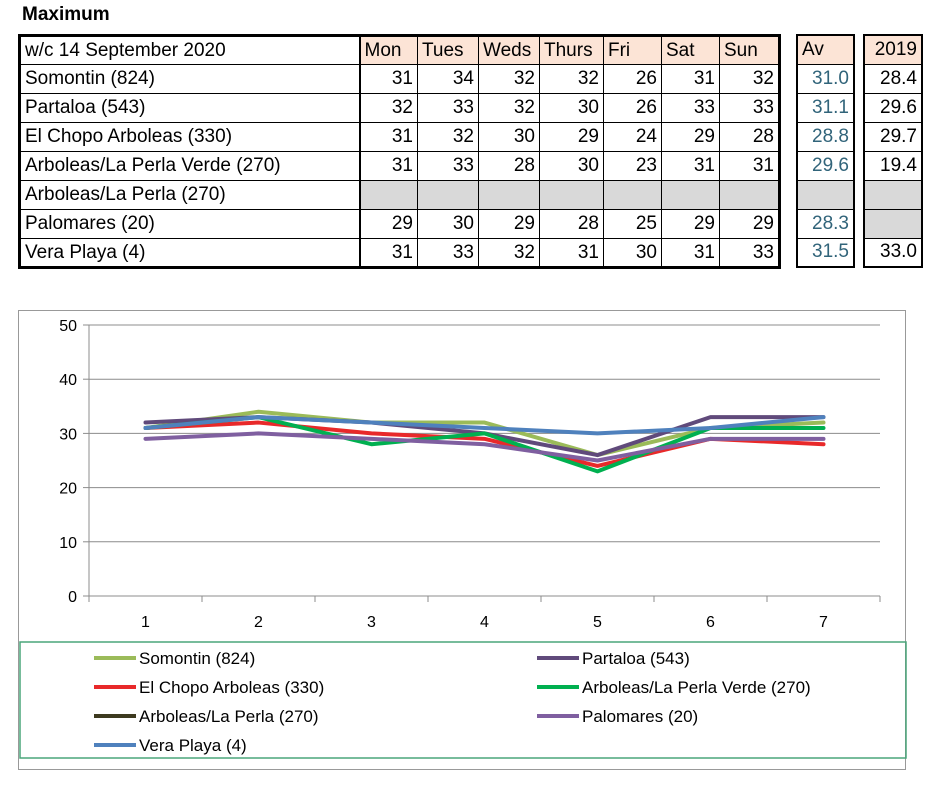 The image size is (939, 800). What do you see at coordinates (448, 79) in the screenshot?
I see `temperature-cell: 34` at bounding box center [448, 79].